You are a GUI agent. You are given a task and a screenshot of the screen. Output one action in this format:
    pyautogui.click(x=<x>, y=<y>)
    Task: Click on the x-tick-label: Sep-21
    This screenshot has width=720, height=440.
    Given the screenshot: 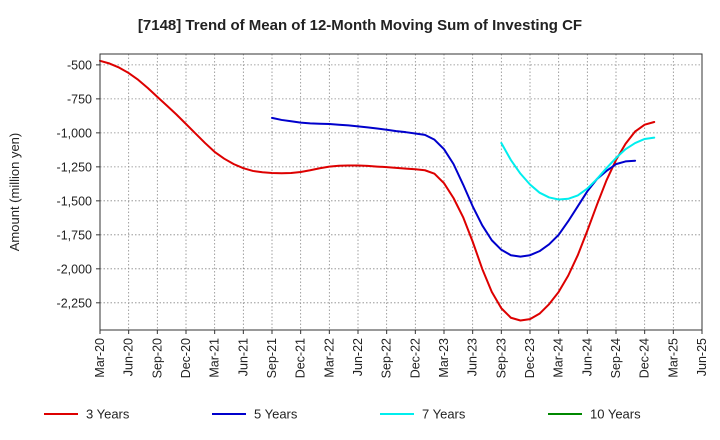 What is the action you would take?
    pyautogui.click(x=272, y=358)
    